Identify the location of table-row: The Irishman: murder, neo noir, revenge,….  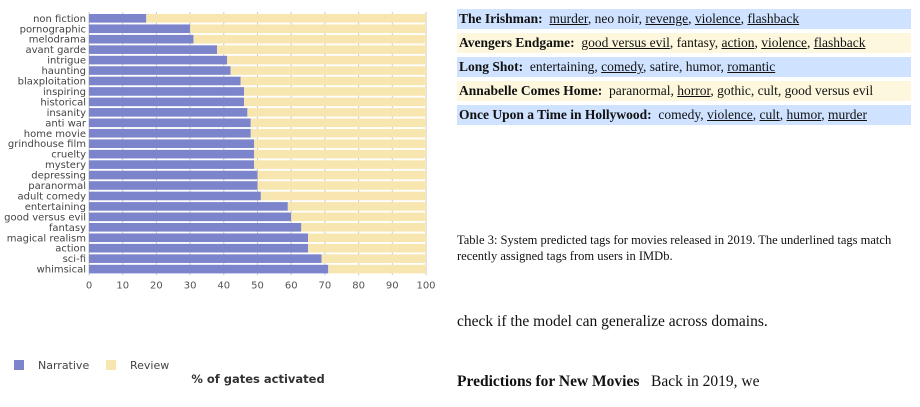
(684, 19).